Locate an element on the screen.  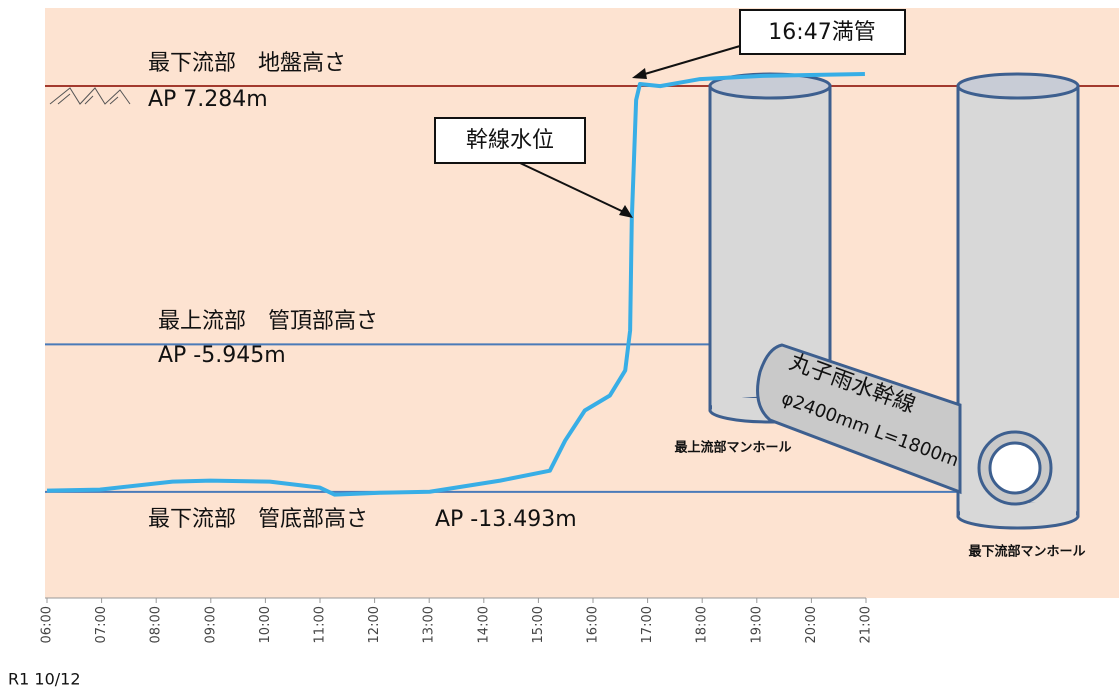
x-tick-label: 13:00 is located at coordinates (429, 624).